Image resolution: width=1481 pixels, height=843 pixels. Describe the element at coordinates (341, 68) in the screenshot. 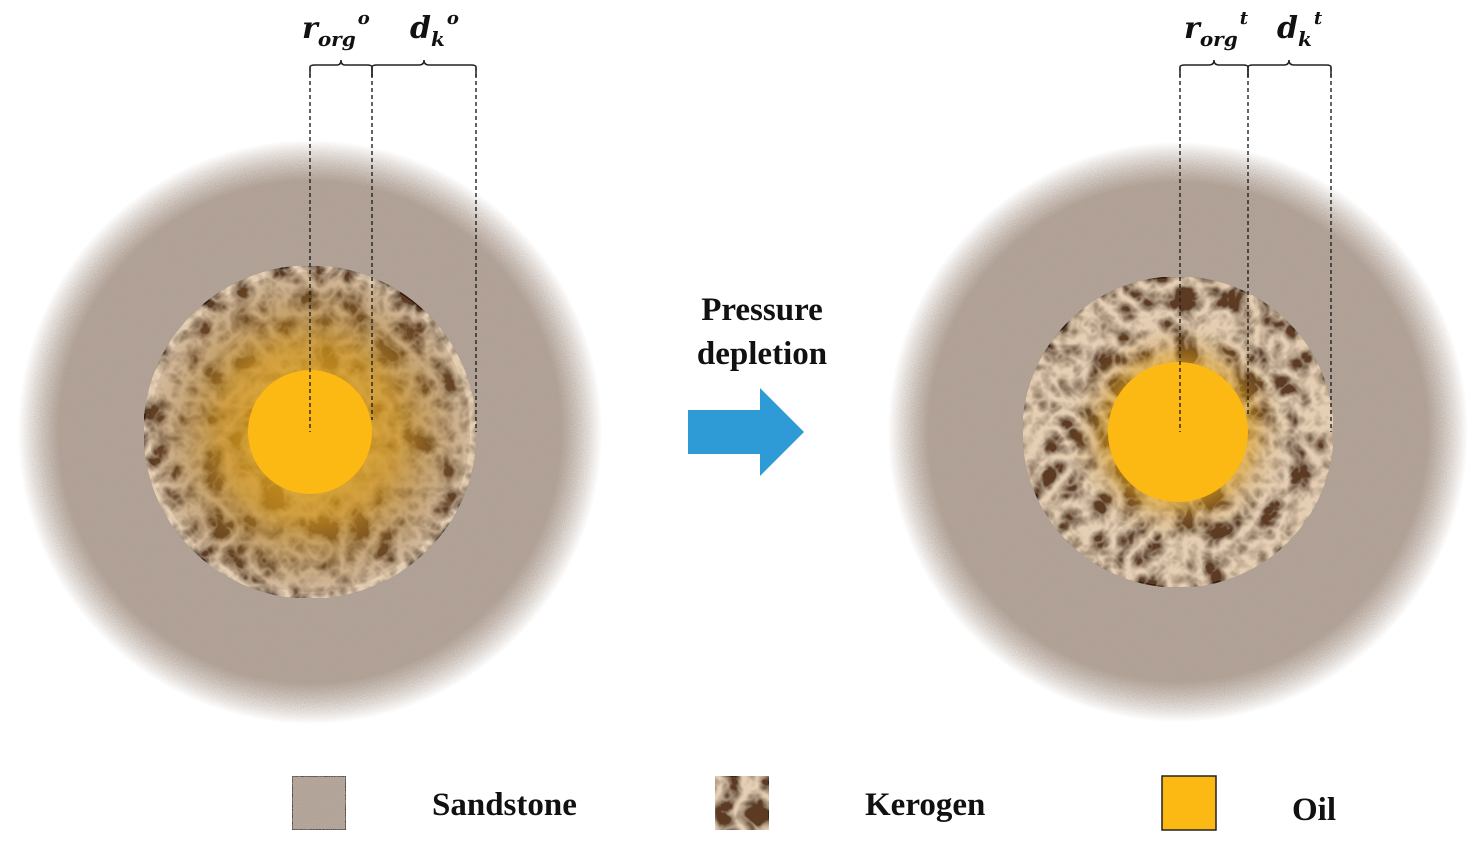

I see `radius-brace-left` at that location.